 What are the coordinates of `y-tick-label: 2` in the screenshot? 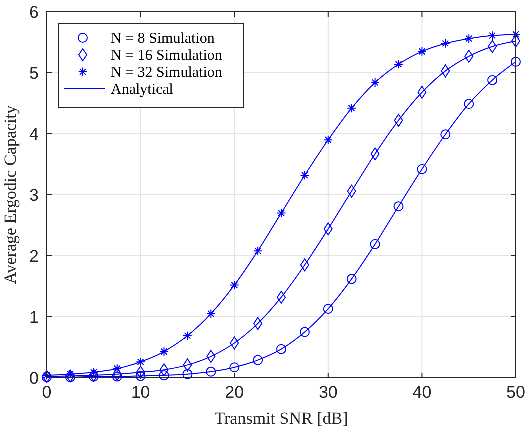 It's located at (34, 256).